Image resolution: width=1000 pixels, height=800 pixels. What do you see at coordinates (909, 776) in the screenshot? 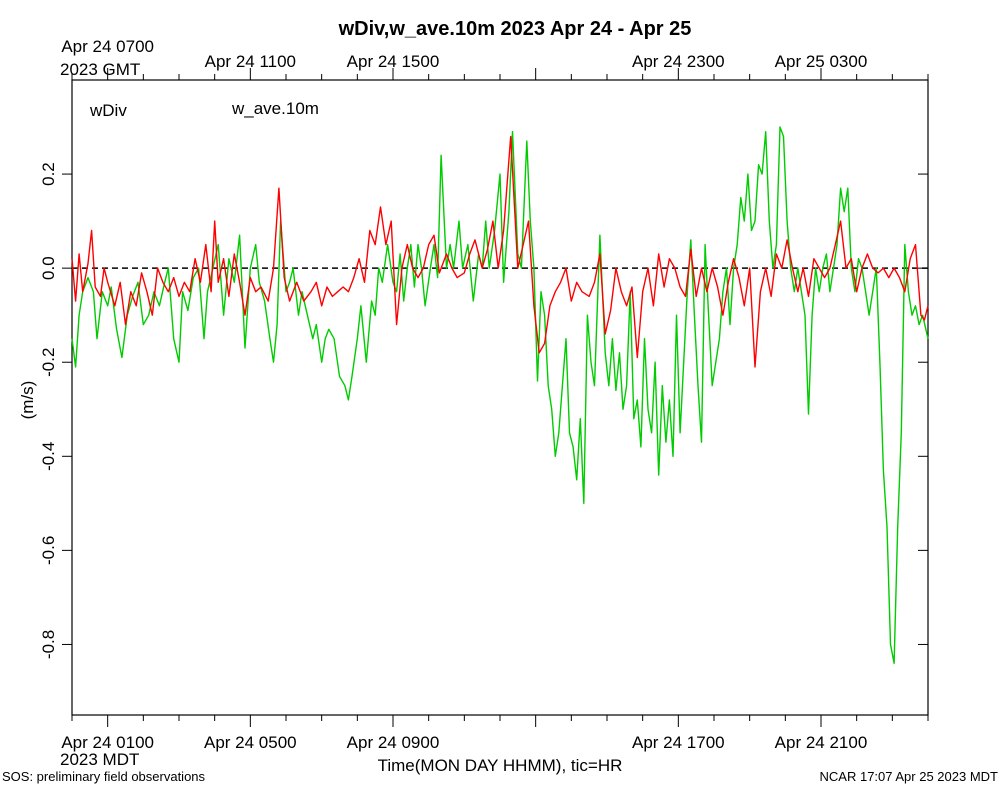
I see `footer-timestamp: NCAR 17:07 Apr 25 2023 MDT` at bounding box center [909, 776].